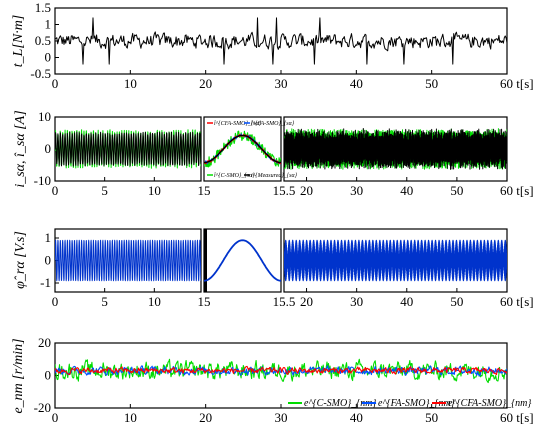 Image resolution: width=550 pixels, height=444 pixels. Describe the element at coordinates (20, 148) in the screenshot. I see `current-ylabel: i_sα, î_sα [A]` at that location.